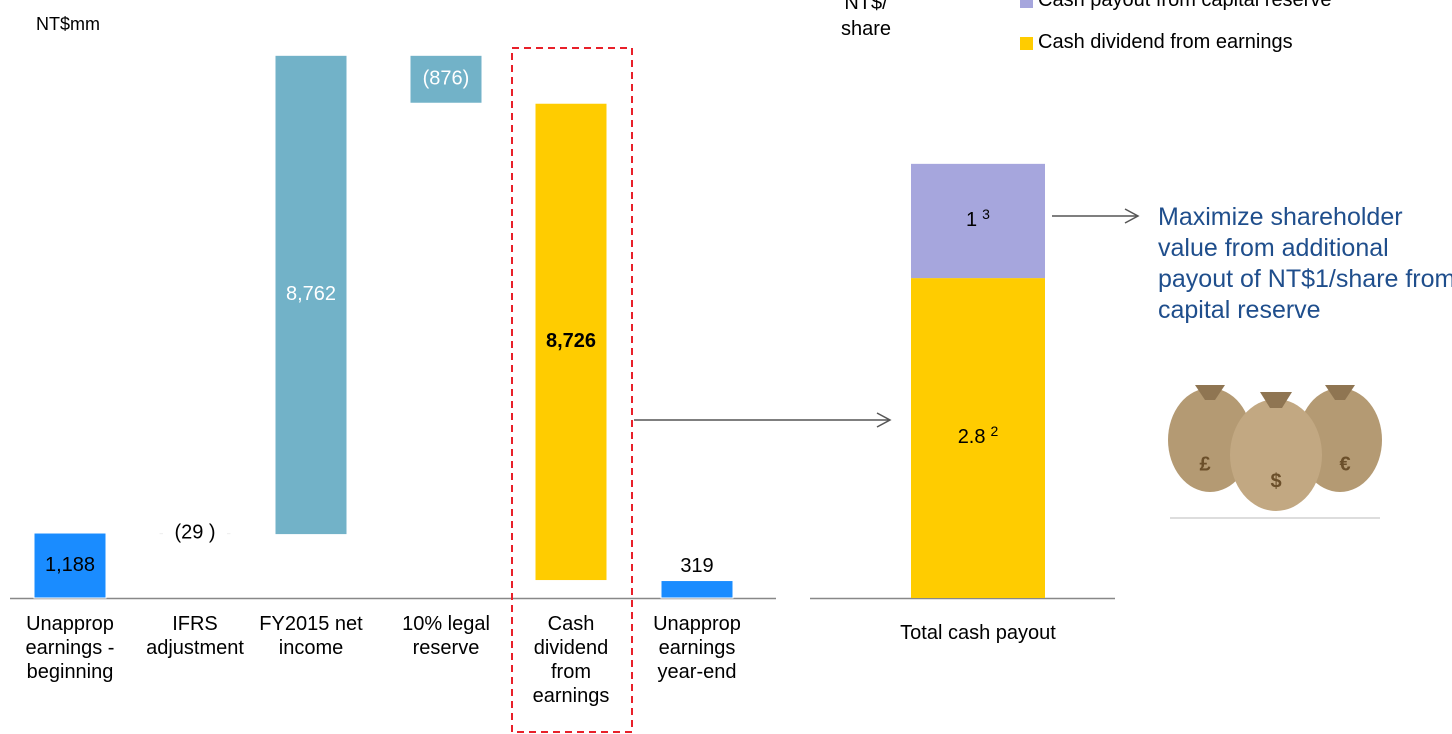  I want to click on x-tick-label: FY2015 net income, so click(311, 636).